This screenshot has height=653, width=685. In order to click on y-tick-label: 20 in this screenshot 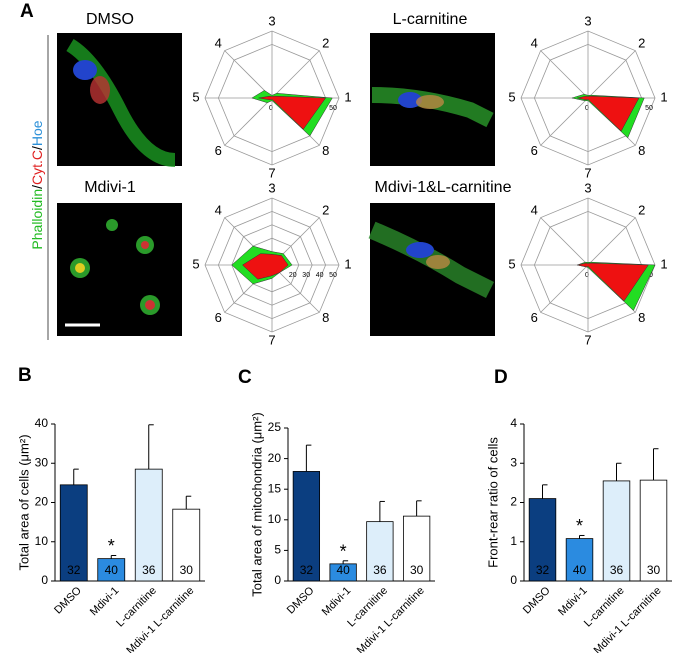, I will do `click(275, 458)`.